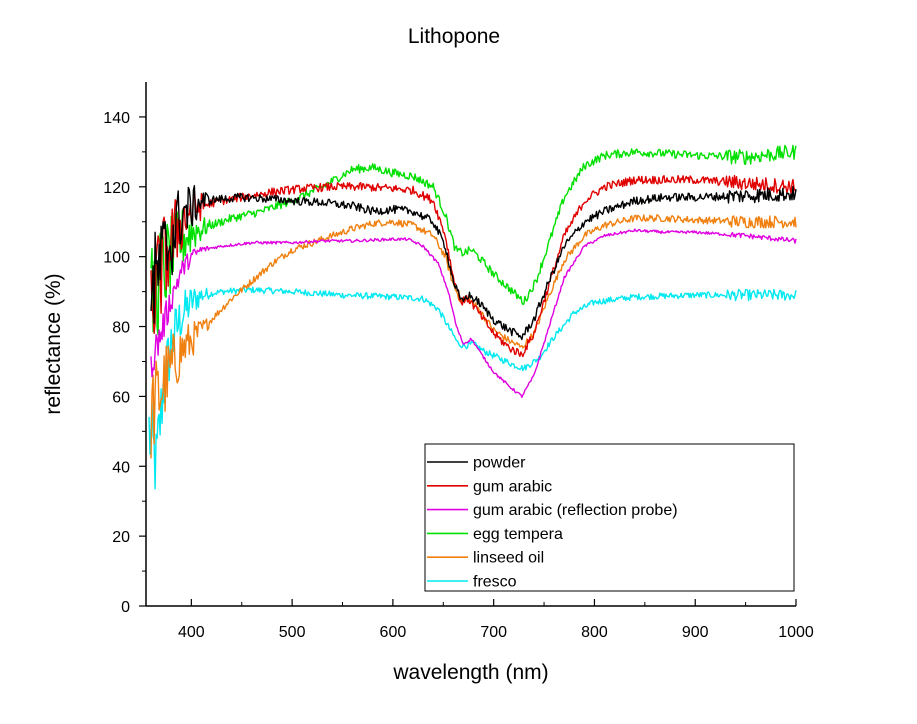 Image resolution: width=917 pixels, height=724 pixels. What do you see at coordinates (124, 363) in the screenshot?
I see `y-axis-ticks: 0 20 40 60 80 100 120 140` at bounding box center [124, 363].